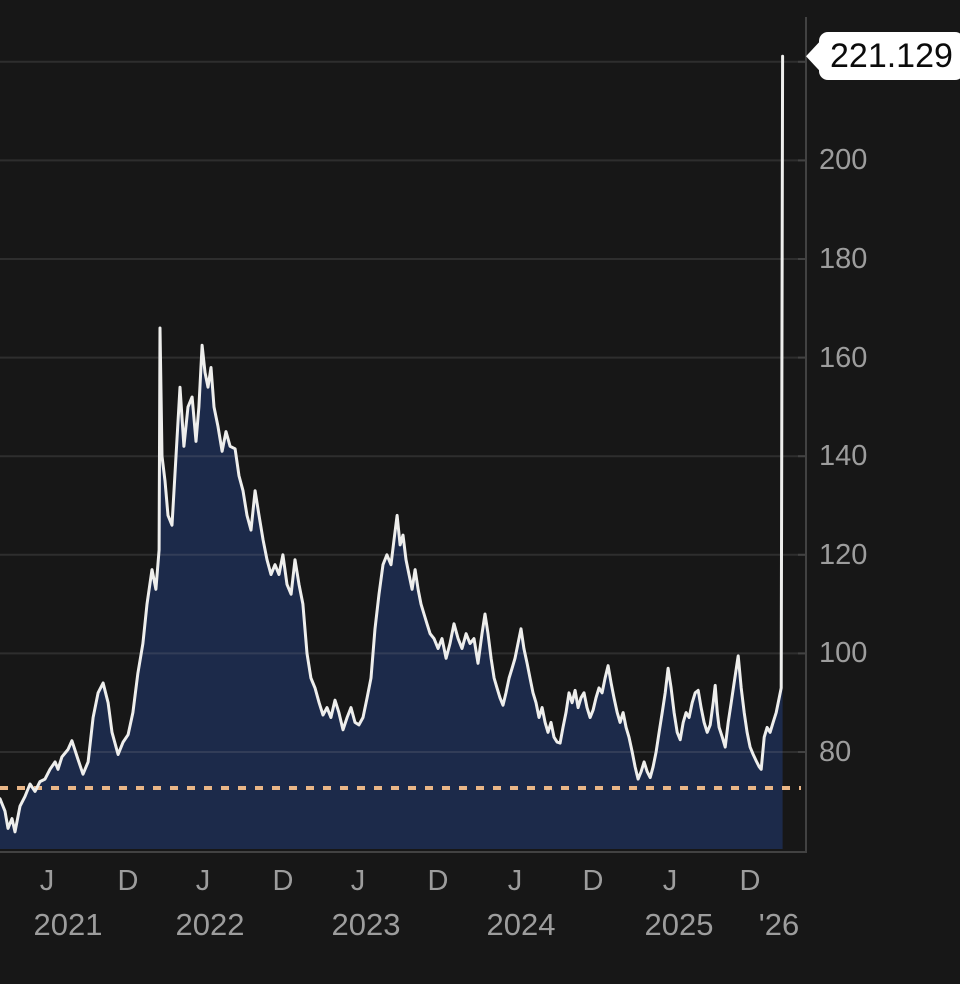 The image size is (960, 984). Describe the element at coordinates (679, 924) in the screenshot. I see `x-axis-year-label: 2025` at that location.